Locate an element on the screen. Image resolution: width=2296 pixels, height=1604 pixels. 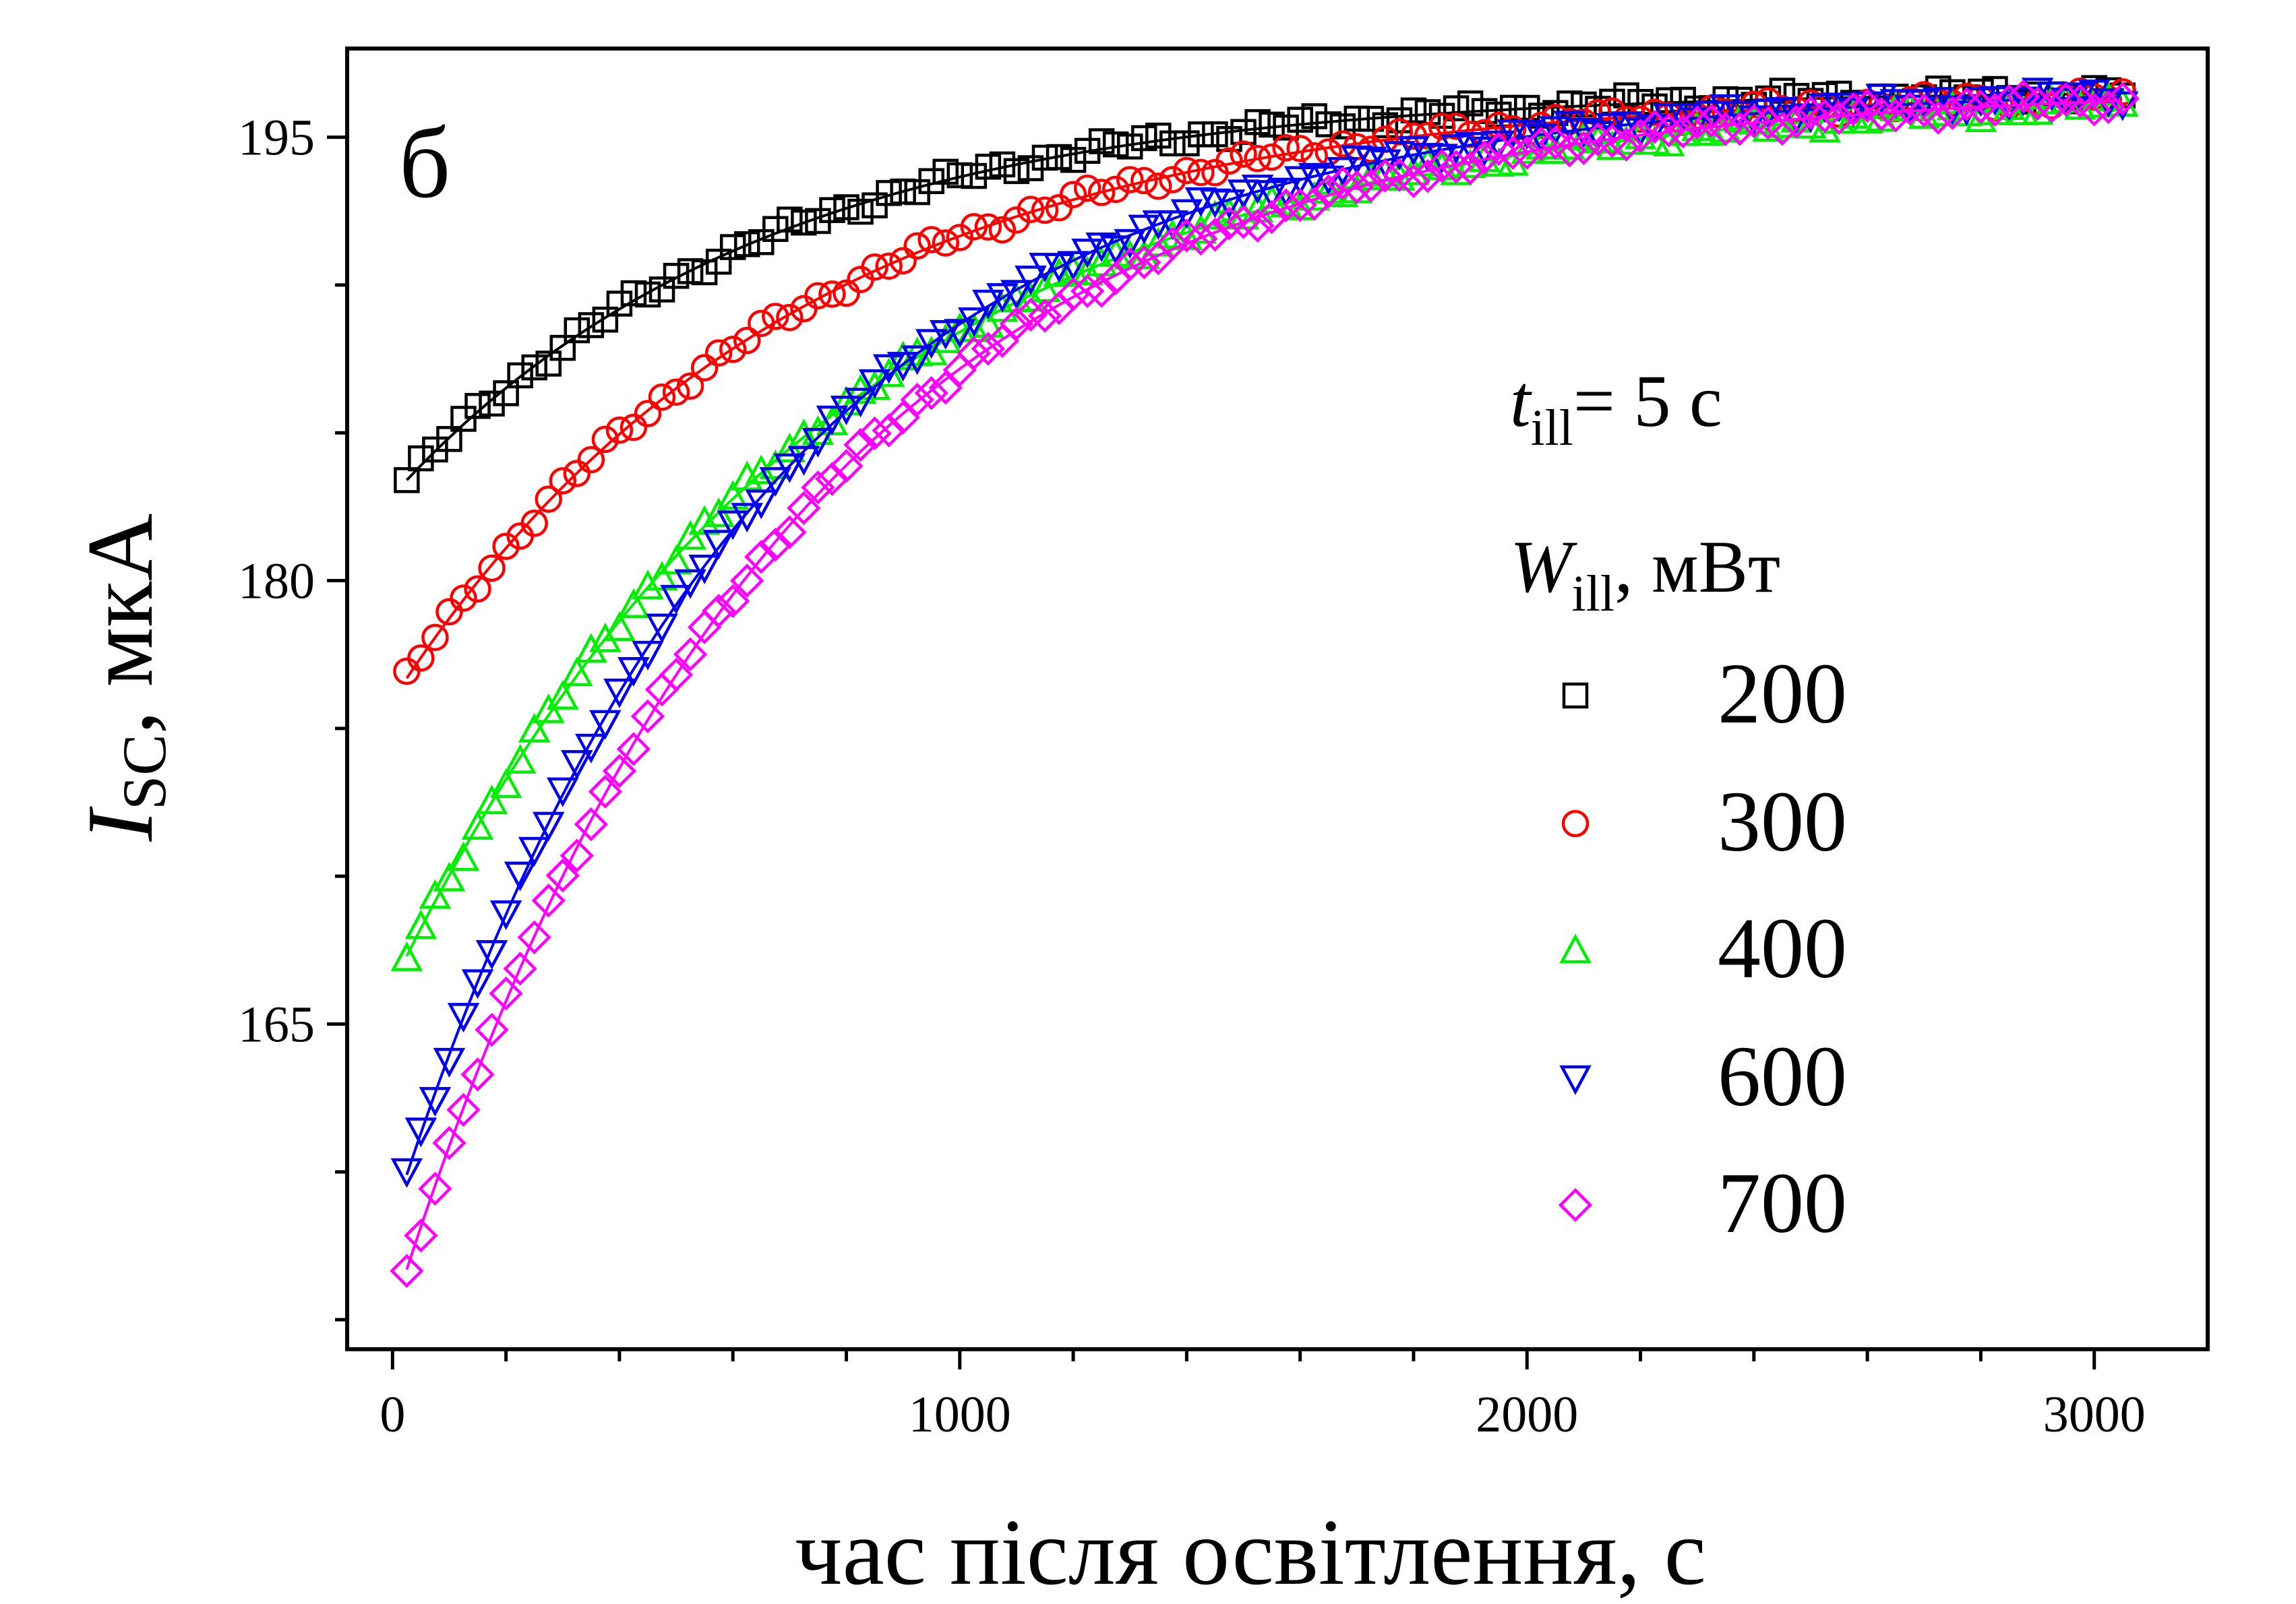
x-axis-title: час після освітлення, с is located at coordinates (1250, 1552).